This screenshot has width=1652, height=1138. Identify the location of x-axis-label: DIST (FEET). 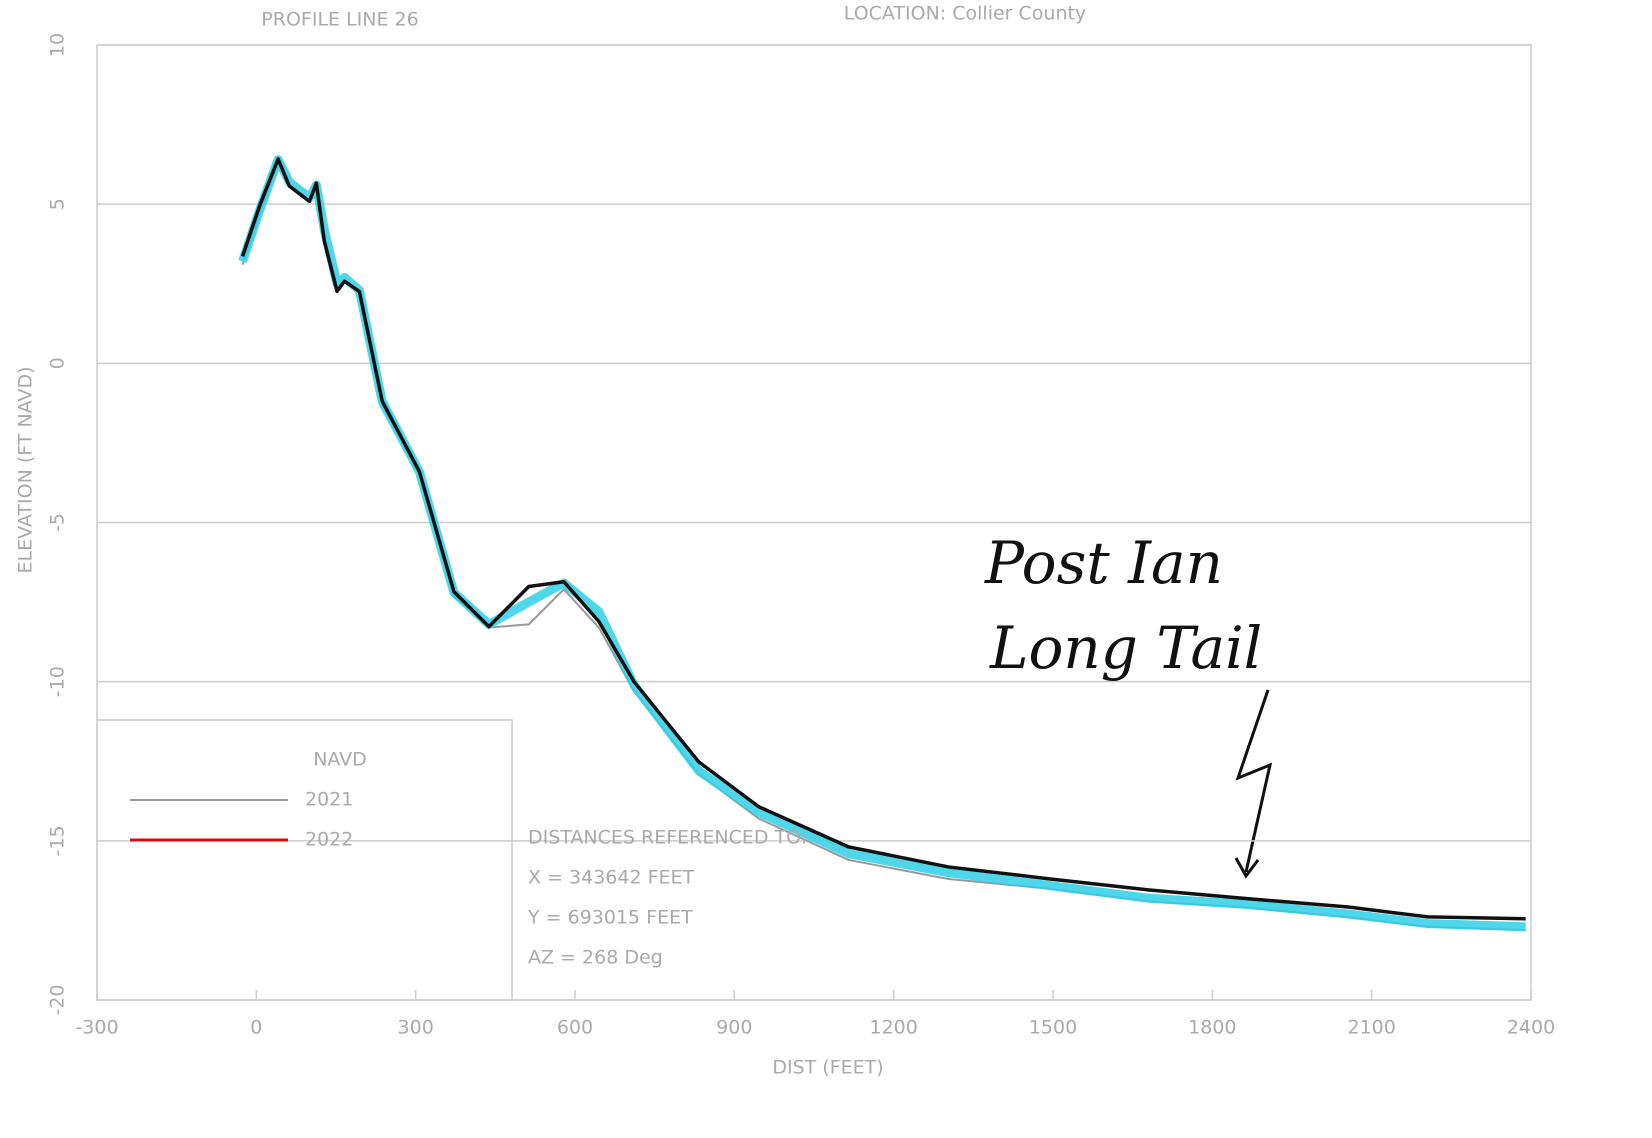
(827, 1068).